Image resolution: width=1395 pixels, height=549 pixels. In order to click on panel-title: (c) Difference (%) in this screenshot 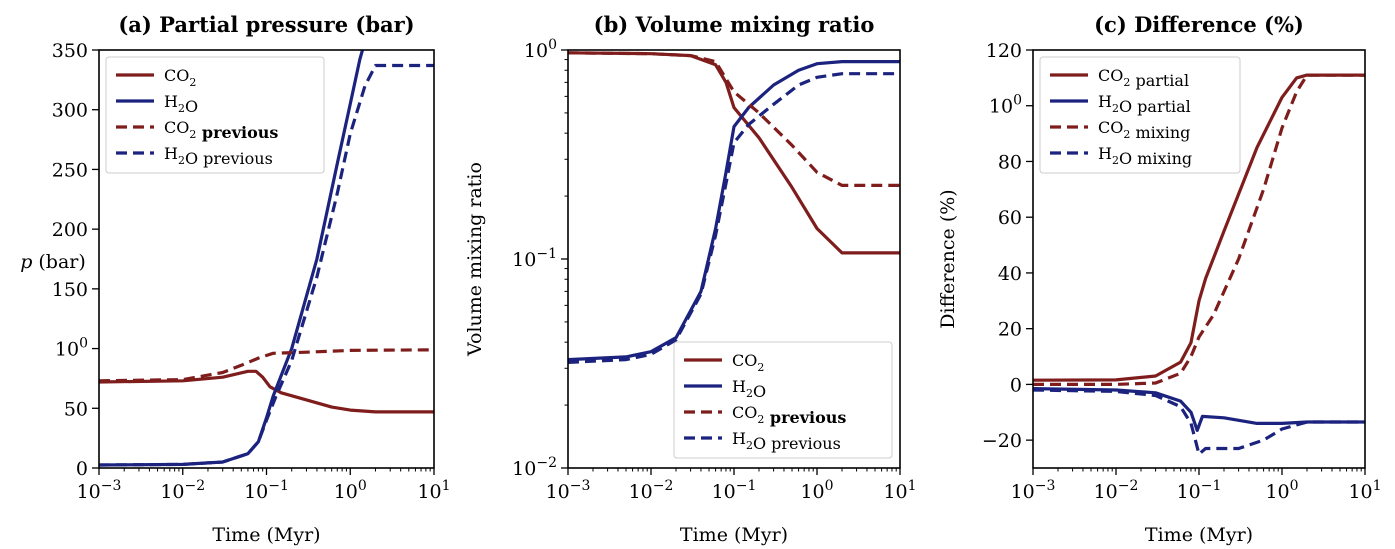, I will do `click(1199, 24)`.